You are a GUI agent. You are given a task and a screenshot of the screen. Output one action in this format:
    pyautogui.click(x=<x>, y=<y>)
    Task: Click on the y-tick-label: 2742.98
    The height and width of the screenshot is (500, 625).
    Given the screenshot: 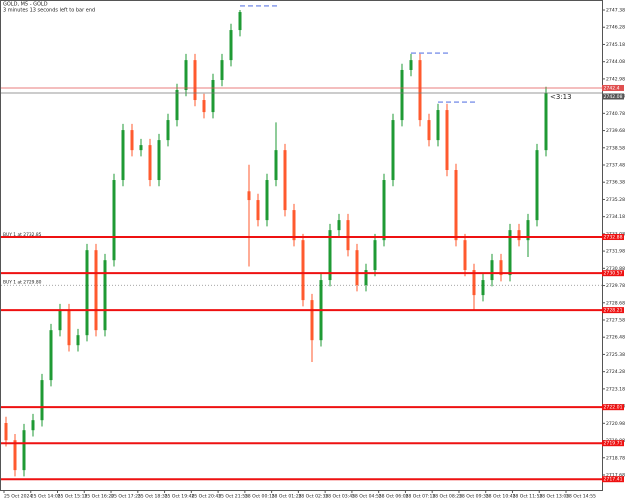 What is the action you would take?
    pyautogui.click(x=615, y=79)
    